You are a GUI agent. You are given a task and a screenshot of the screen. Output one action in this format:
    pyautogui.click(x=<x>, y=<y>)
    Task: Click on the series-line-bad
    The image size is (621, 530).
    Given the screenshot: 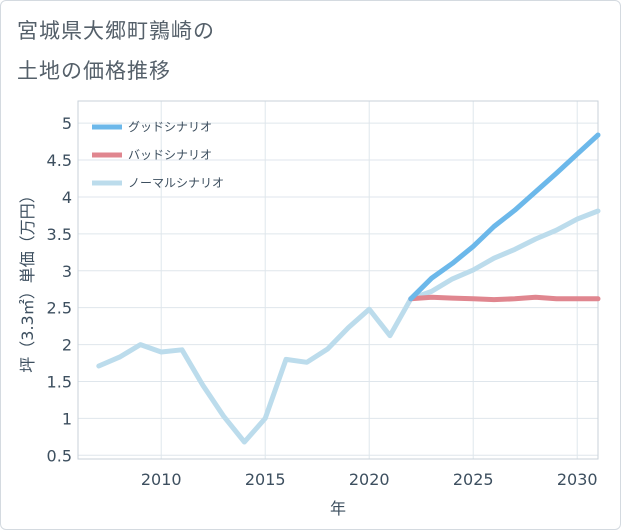 What is the action you would take?
    pyautogui.click(x=504, y=298)
    